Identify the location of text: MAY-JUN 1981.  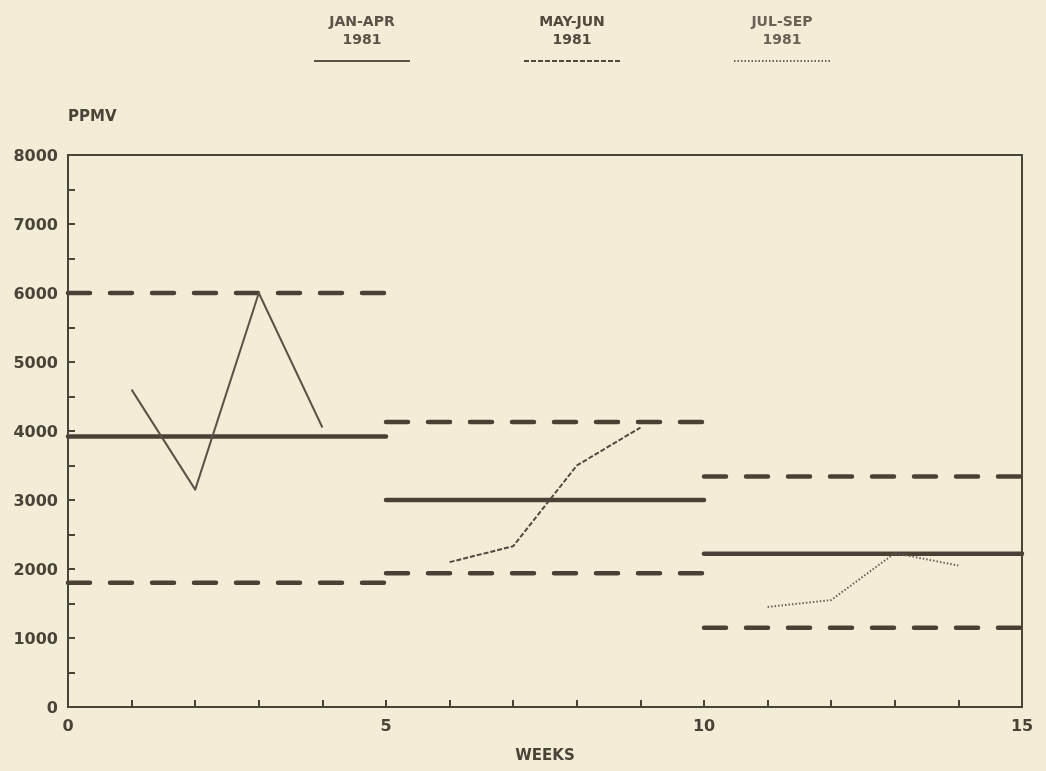
(572, 30).